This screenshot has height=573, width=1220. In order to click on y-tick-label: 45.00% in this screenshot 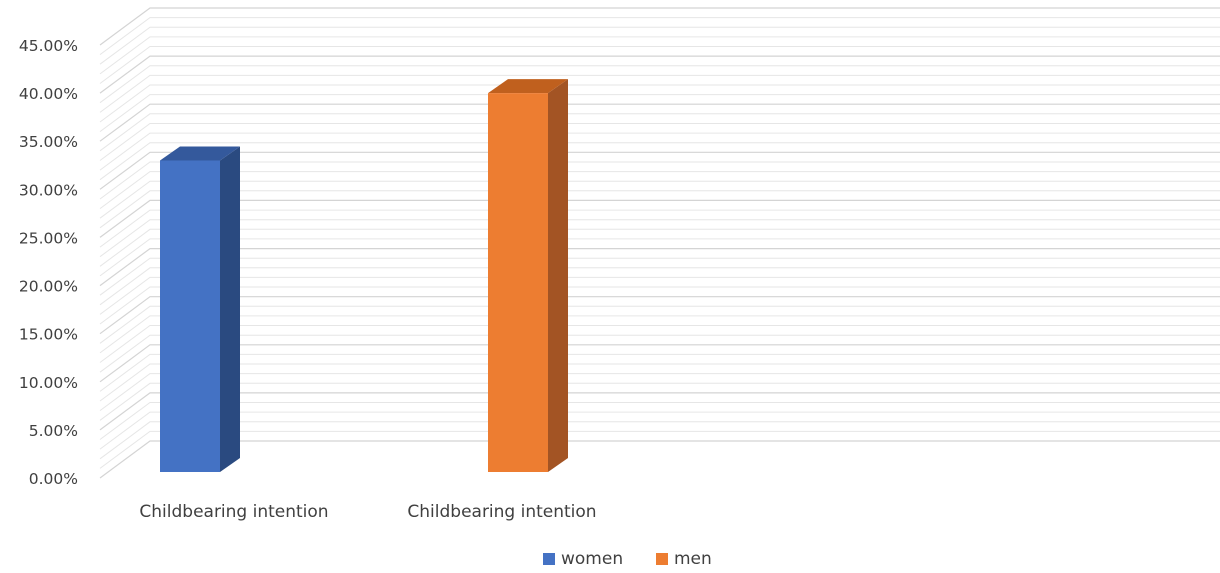, I will do `click(48, 46)`.